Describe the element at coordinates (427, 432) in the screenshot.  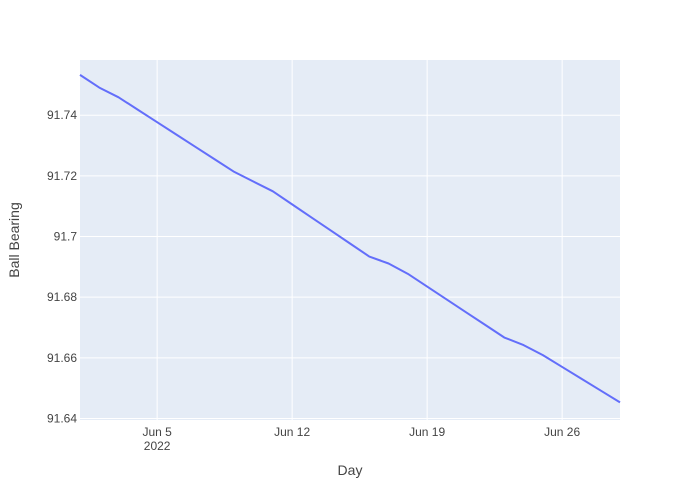
I see `x-tick-label: Jun 19` at that location.